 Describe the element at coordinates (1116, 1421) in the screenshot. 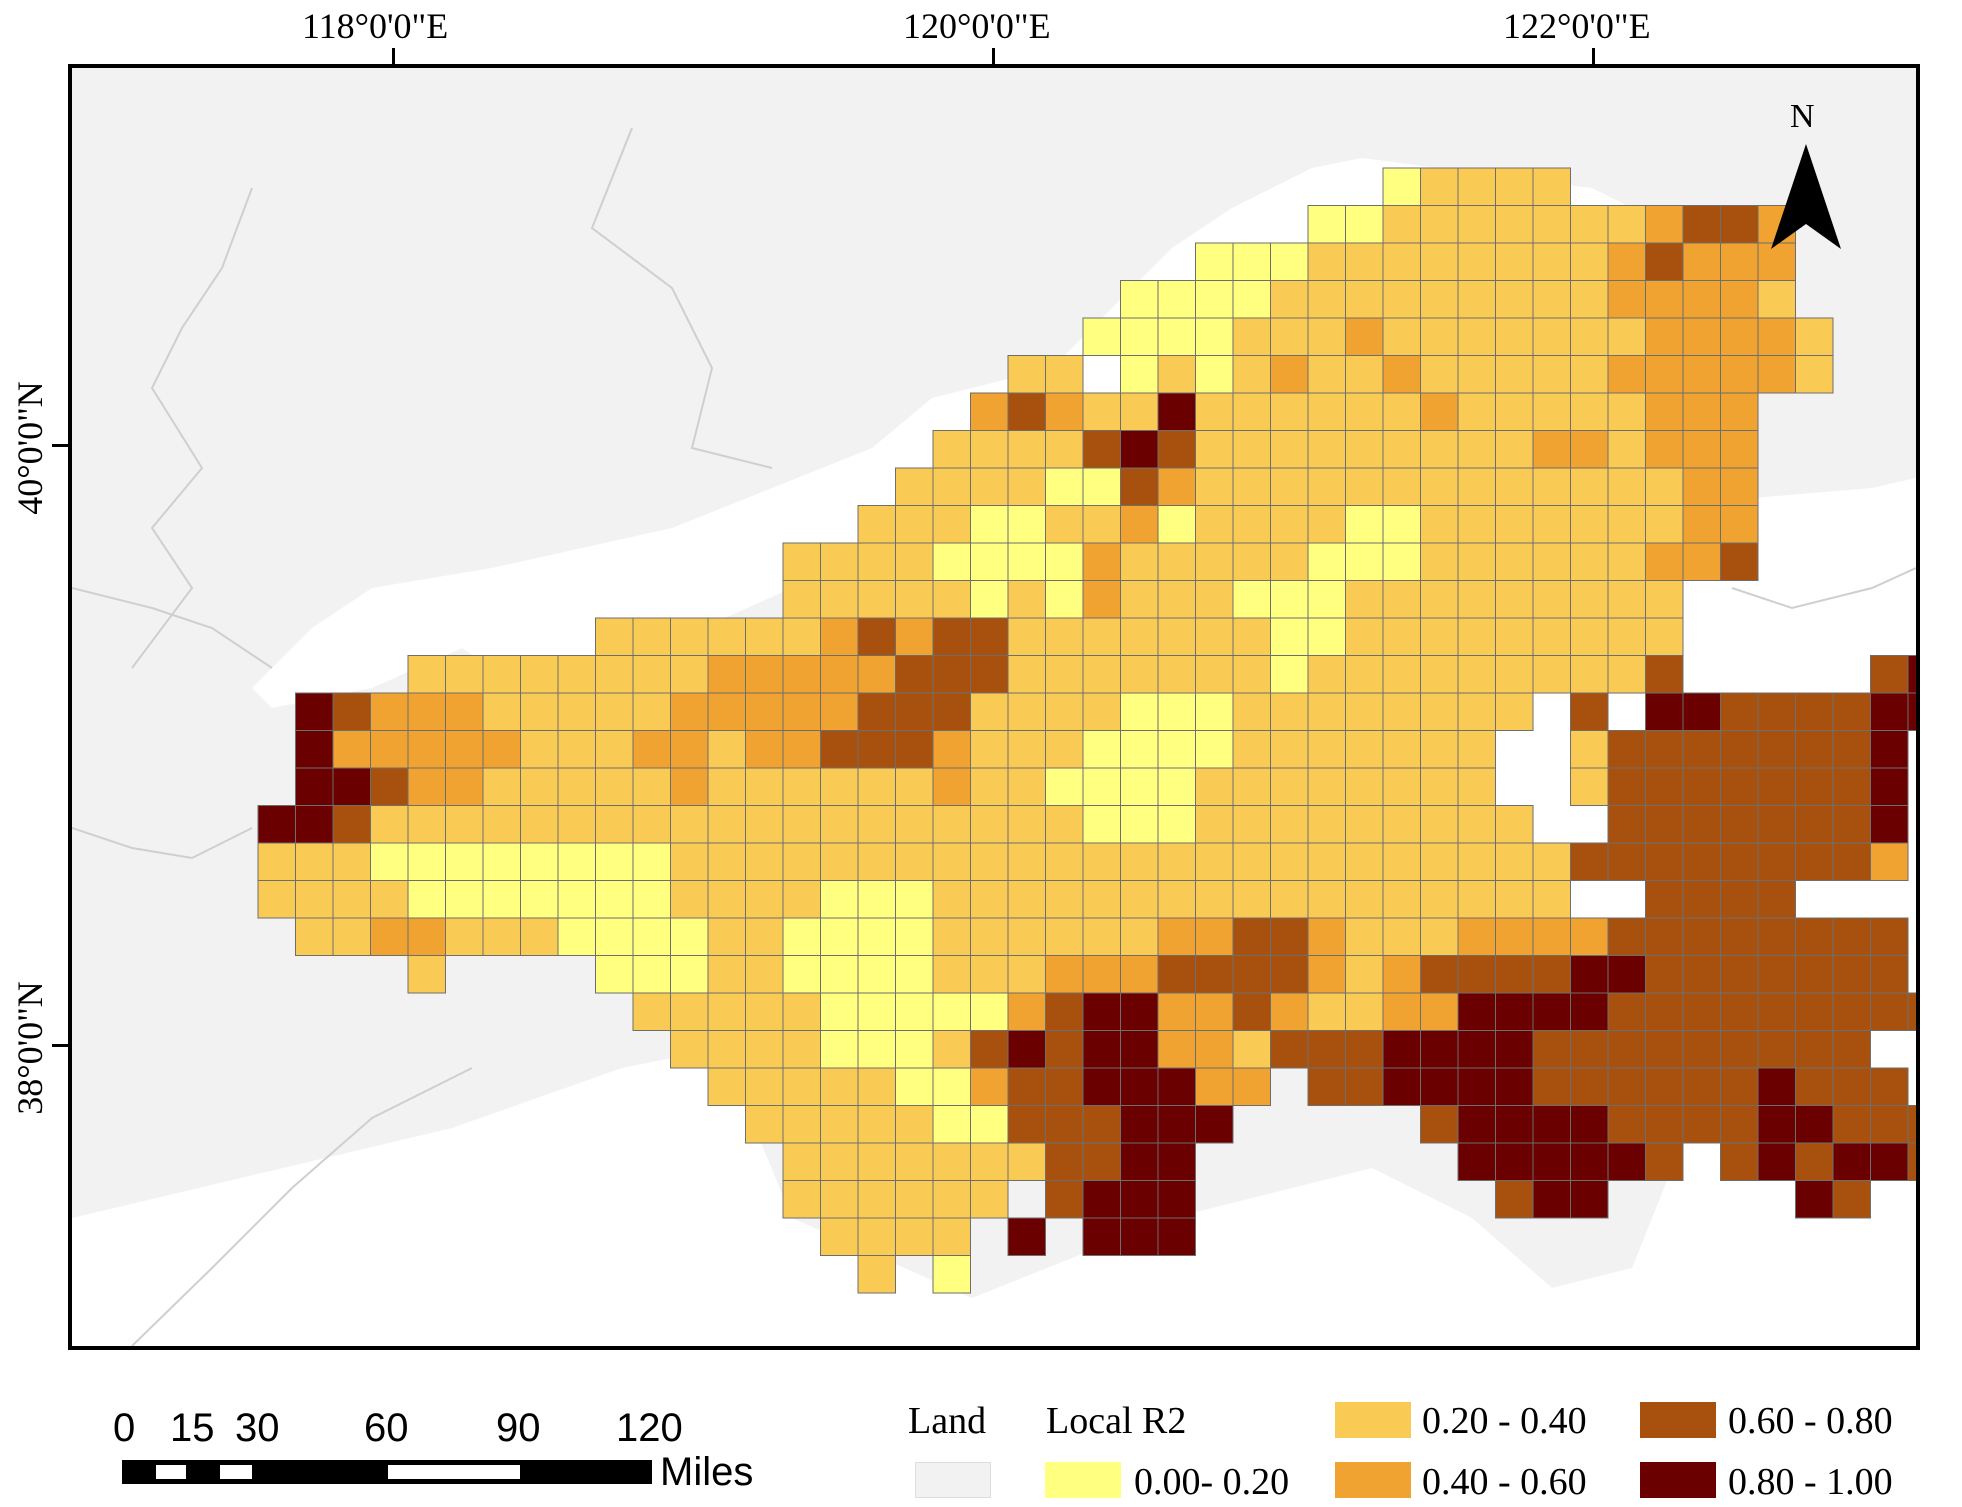

I see `legend-title: Local R2` at that location.